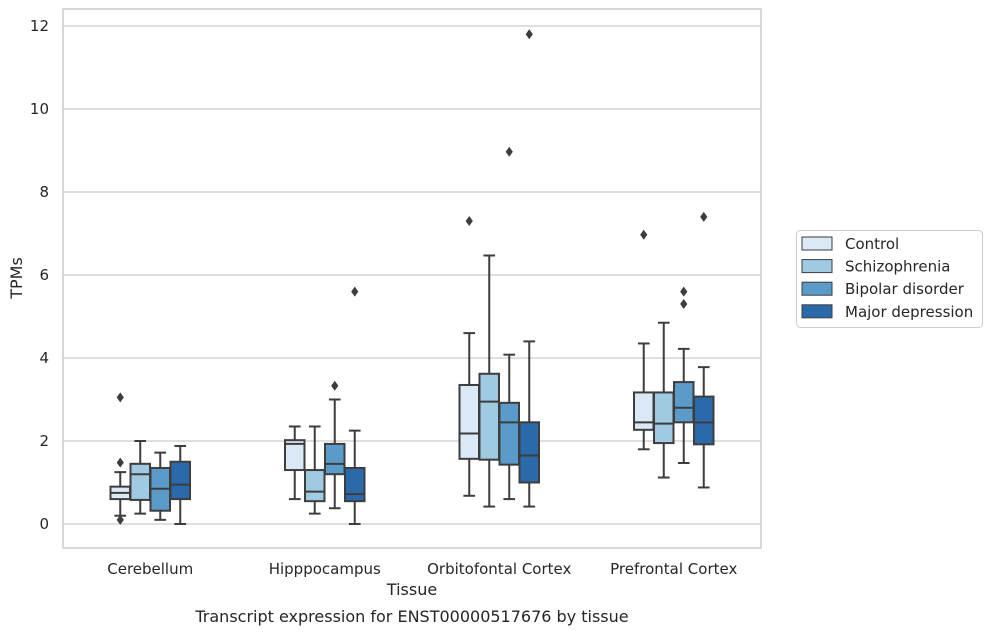  I want to click on y-tick-label: 4, so click(44, 358).